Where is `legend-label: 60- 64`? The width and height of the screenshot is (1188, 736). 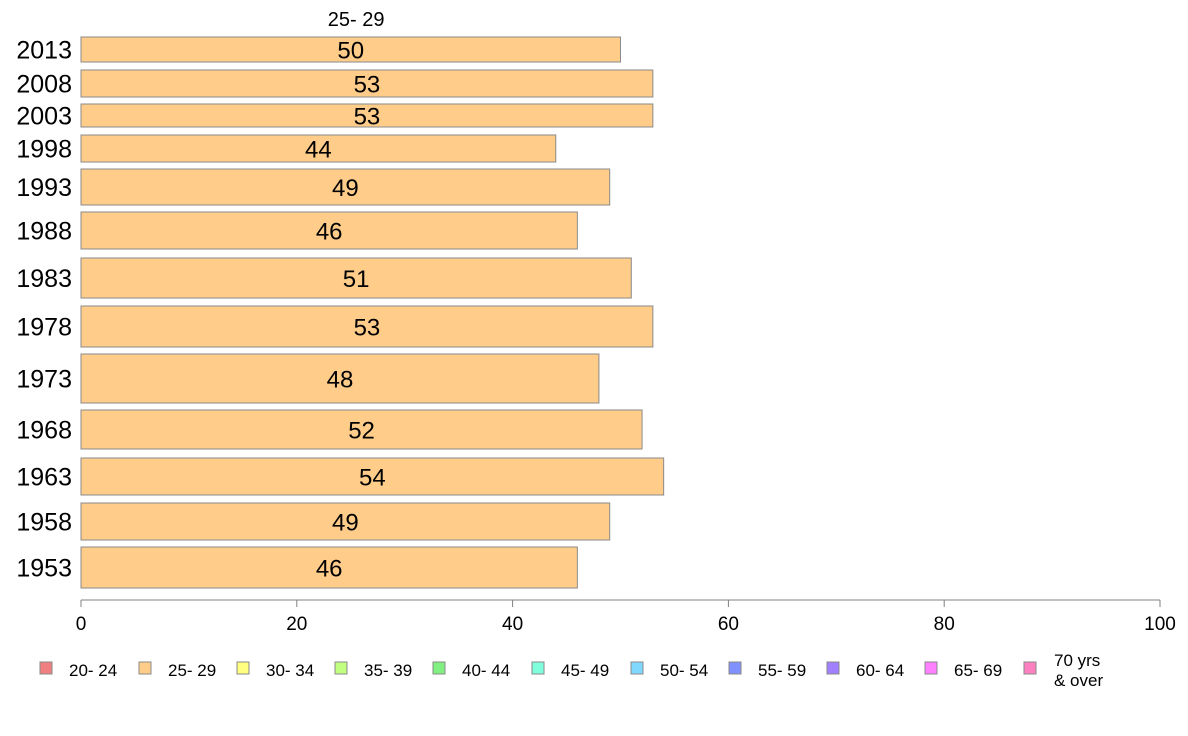
legend-label: 60- 64 is located at coordinates (880, 670).